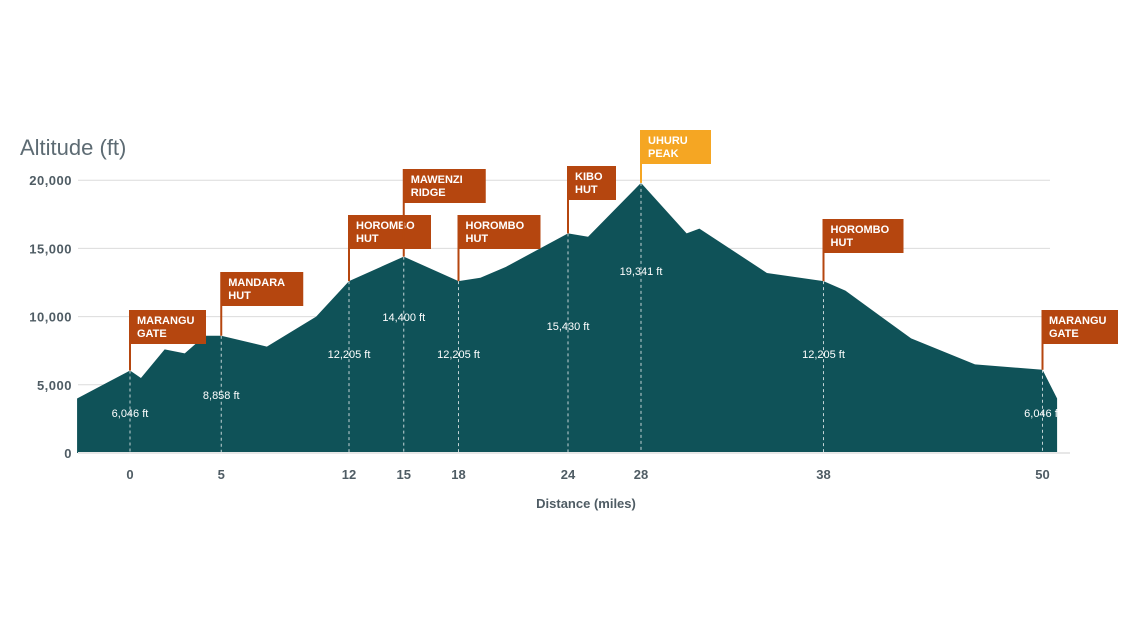  Describe the element at coordinates (1042, 474) in the screenshot. I see `x-tick-label: 50` at that location.